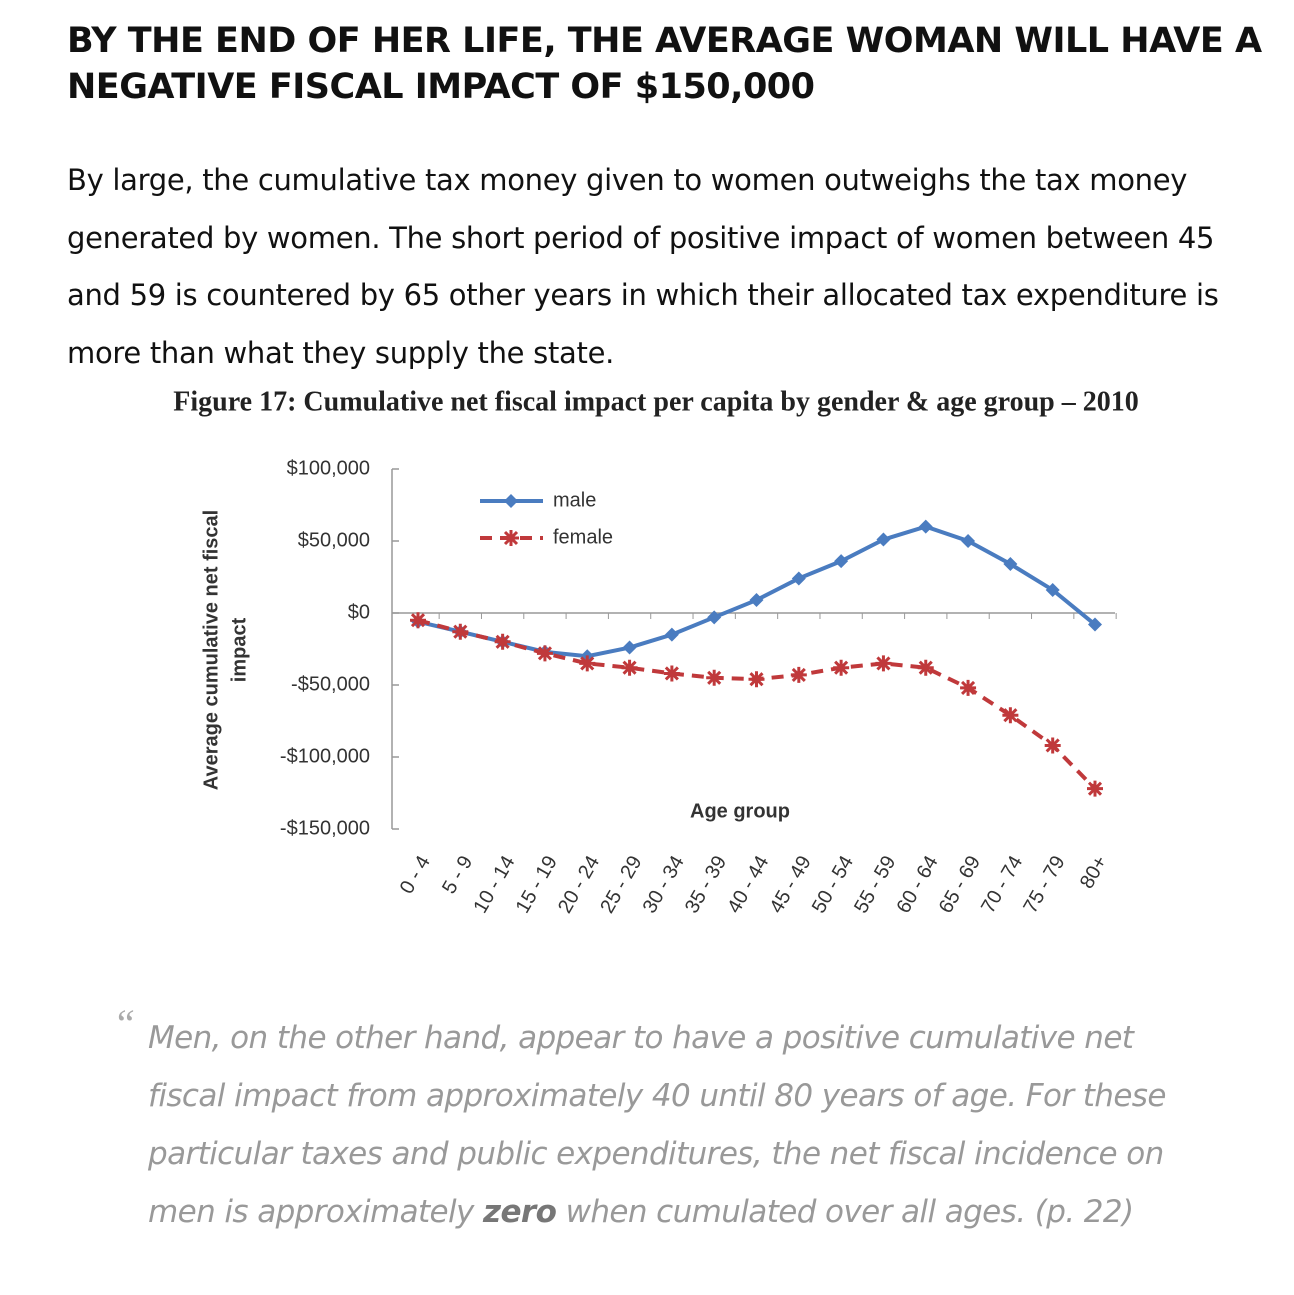 The image size is (1294, 1295). What do you see at coordinates (457, 875) in the screenshot?
I see `x-tick-label: 5 - 9` at bounding box center [457, 875].